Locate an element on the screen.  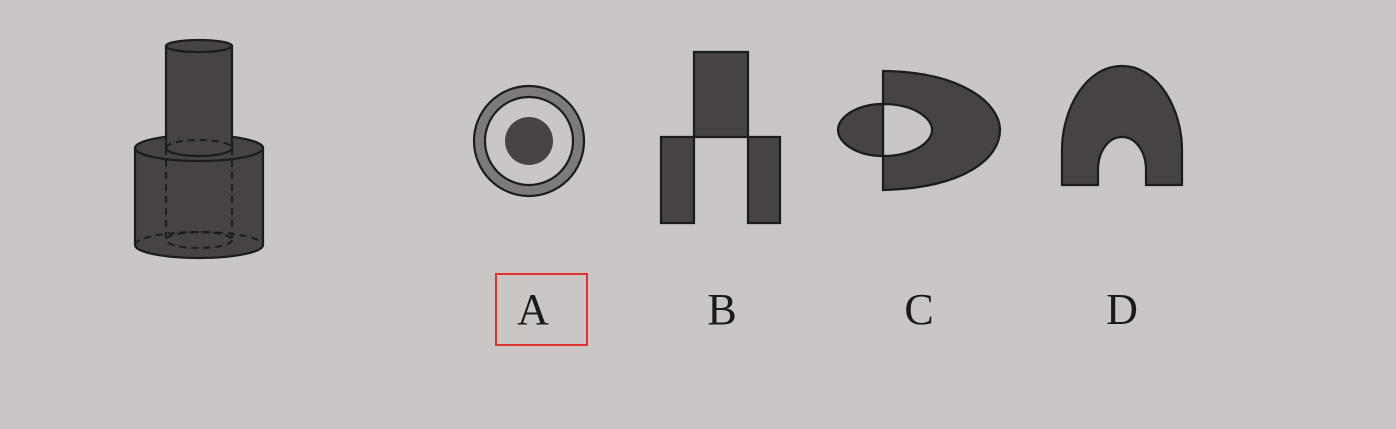
option-d-view is located at coordinates (1122, 125).